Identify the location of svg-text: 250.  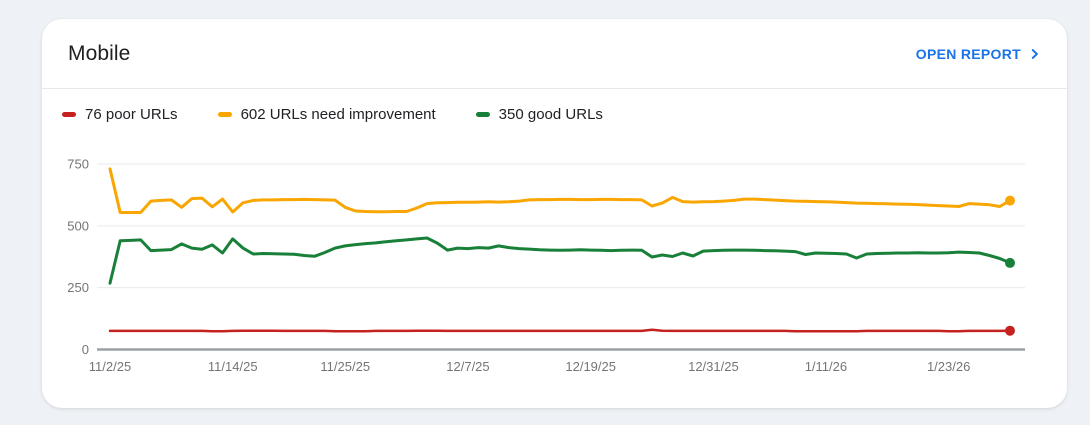
(78, 287).